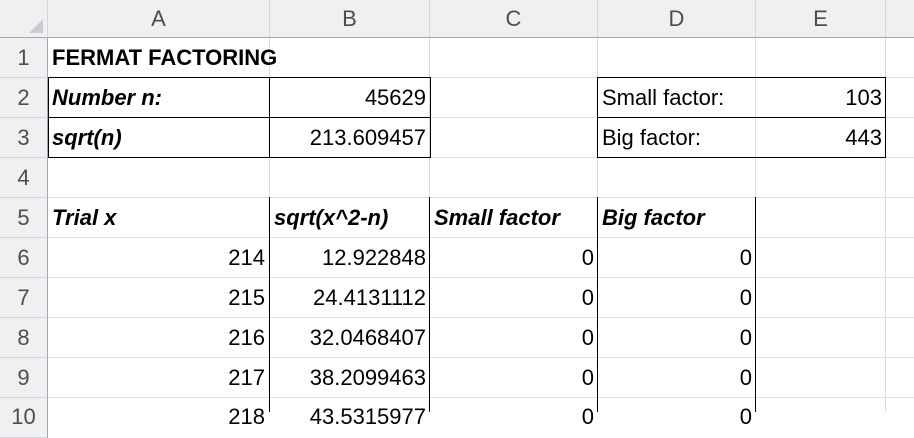 The height and width of the screenshot is (438, 914). What do you see at coordinates (246, 416) in the screenshot?
I see `table-cell-value: 218` at bounding box center [246, 416].